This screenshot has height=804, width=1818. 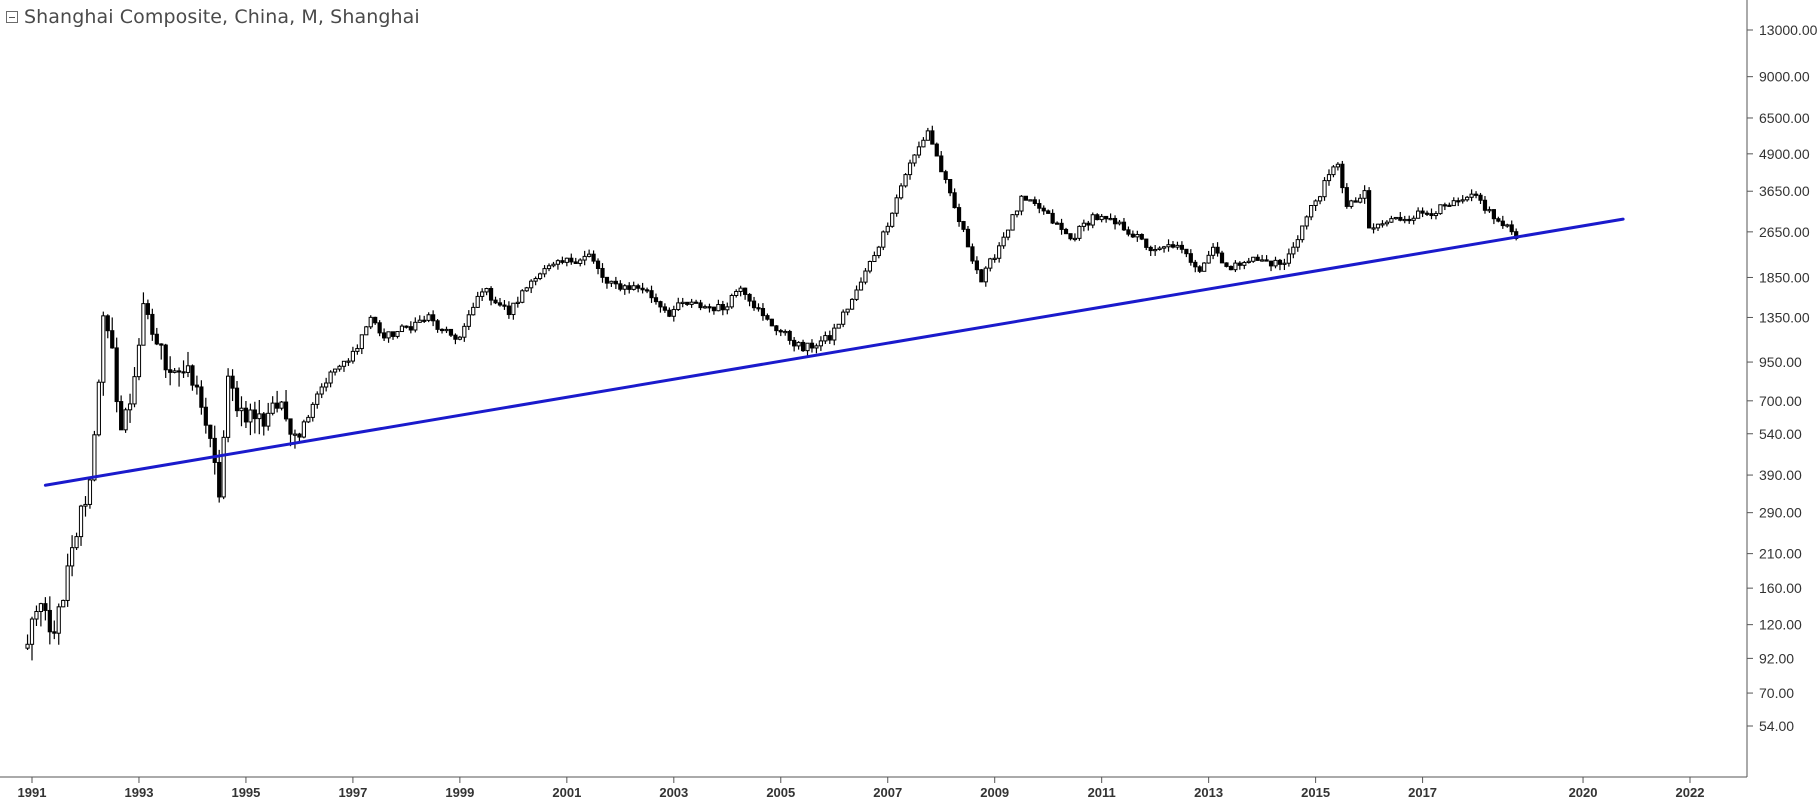 I want to click on y-tick-label: 390.00, so click(x=1780, y=475).